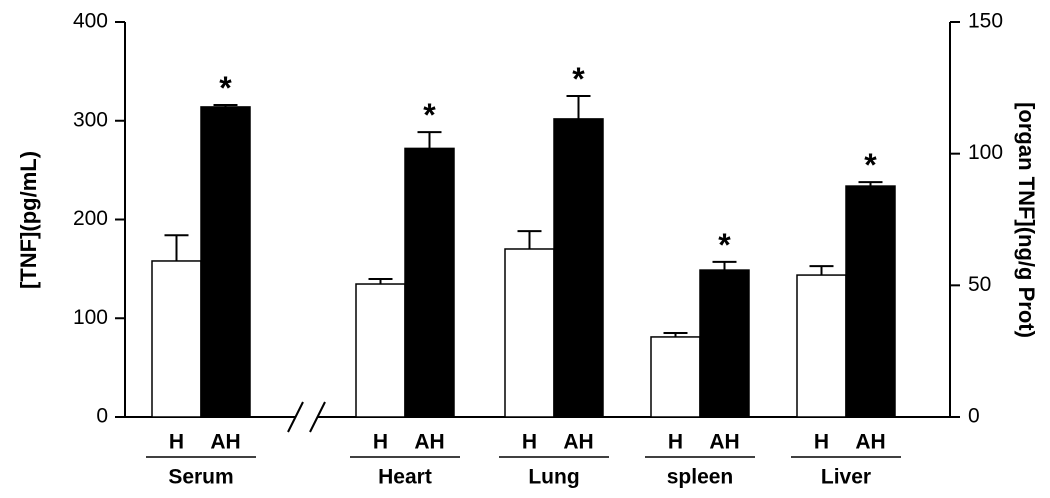  What do you see at coordinates (985, 152) in the screenshot?
I see `y2-tick-label: 100` at bounding box center [985, 152].